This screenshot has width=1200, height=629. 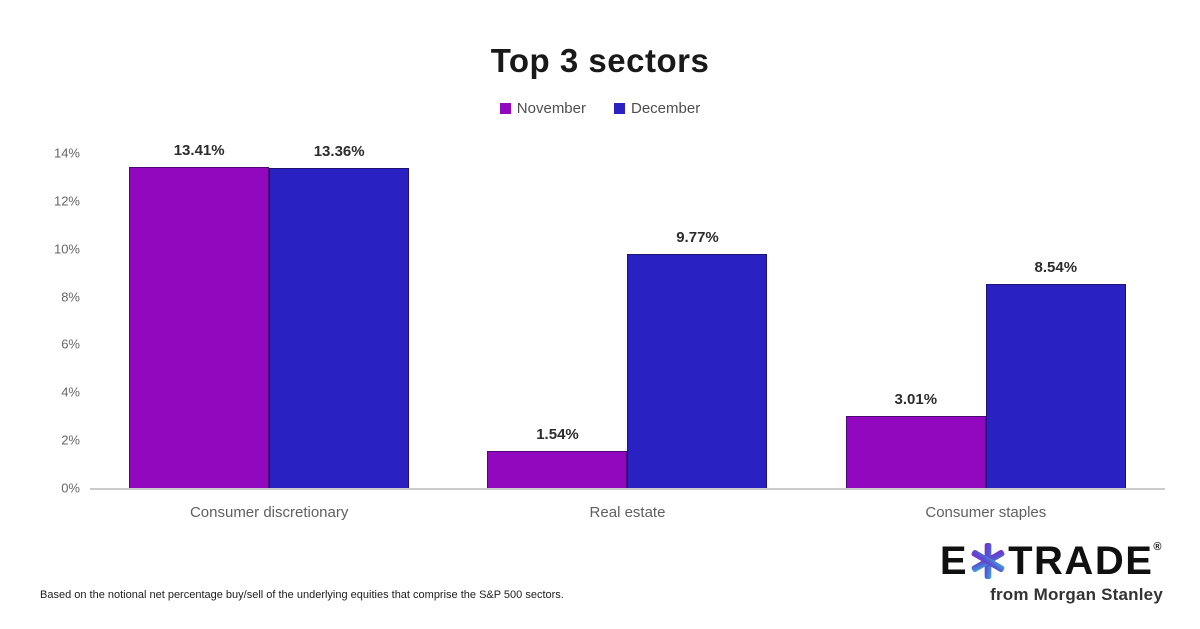 I want to click on legend-item-december: December, so click(x=657, y=108).